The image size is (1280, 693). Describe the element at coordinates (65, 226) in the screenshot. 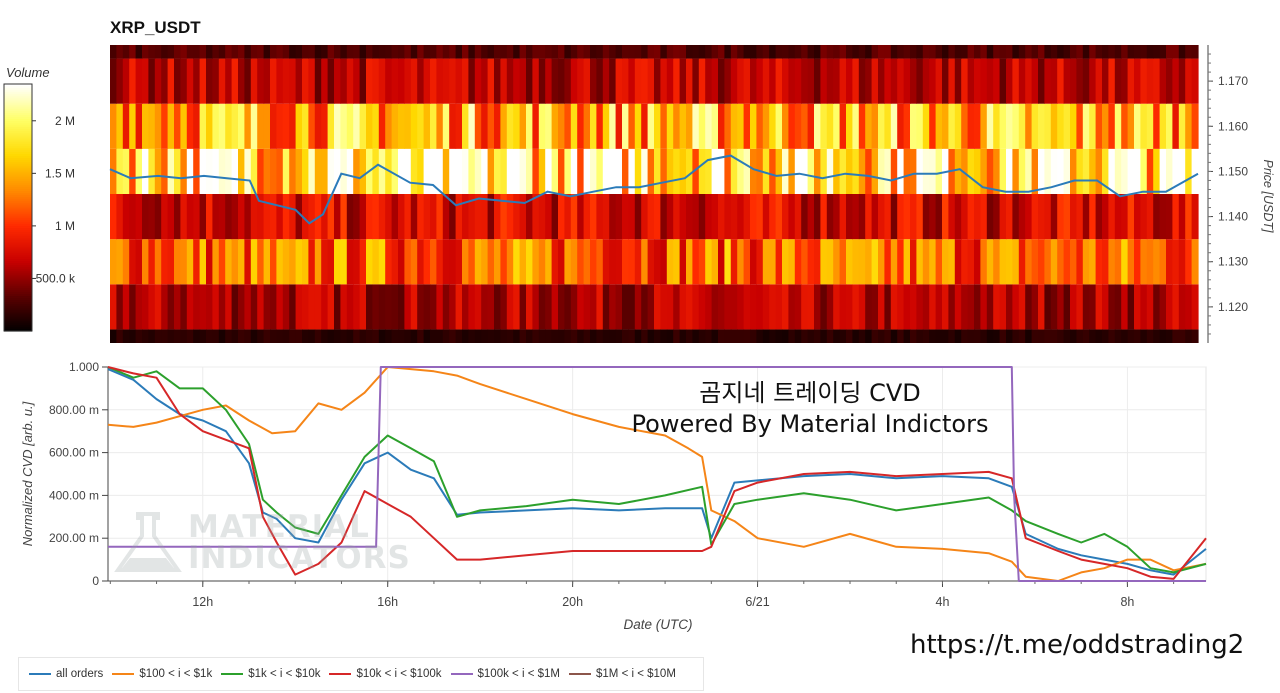

I see `colorbar-tick-label: 1 M` at that location.